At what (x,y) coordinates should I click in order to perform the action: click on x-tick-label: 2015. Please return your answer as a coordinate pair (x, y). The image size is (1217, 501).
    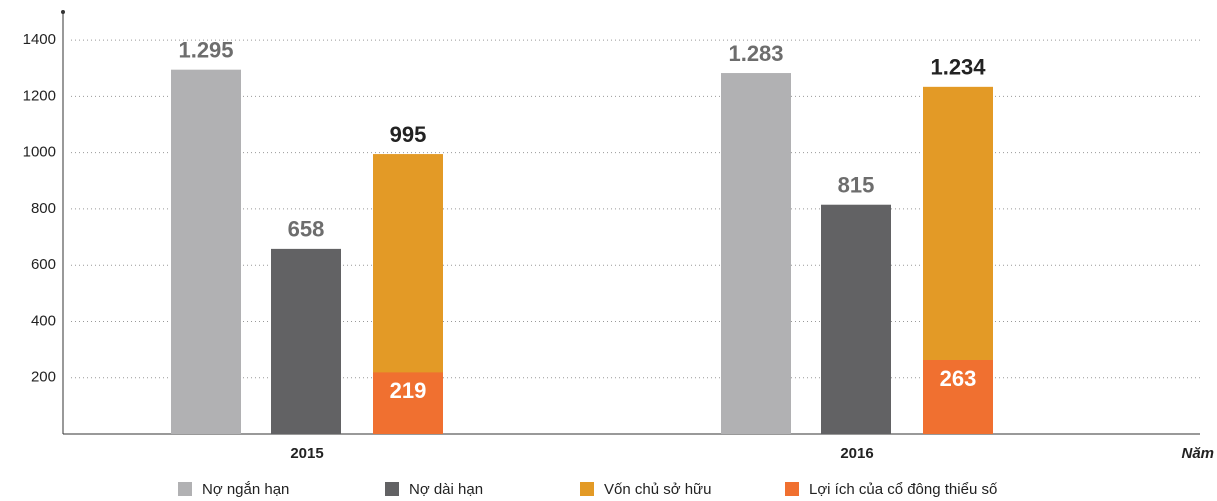
    Looking at the image, I should click on (306, 453).